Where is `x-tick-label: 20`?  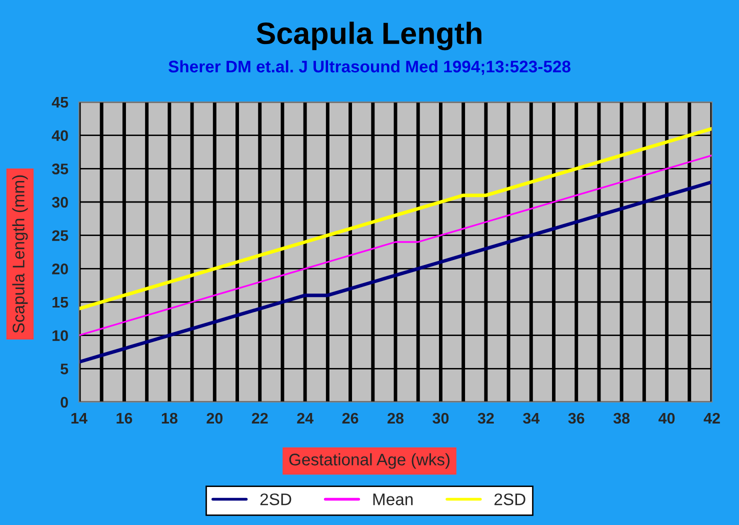 x-tick-label: 20 is located at coordinates (214, 418).